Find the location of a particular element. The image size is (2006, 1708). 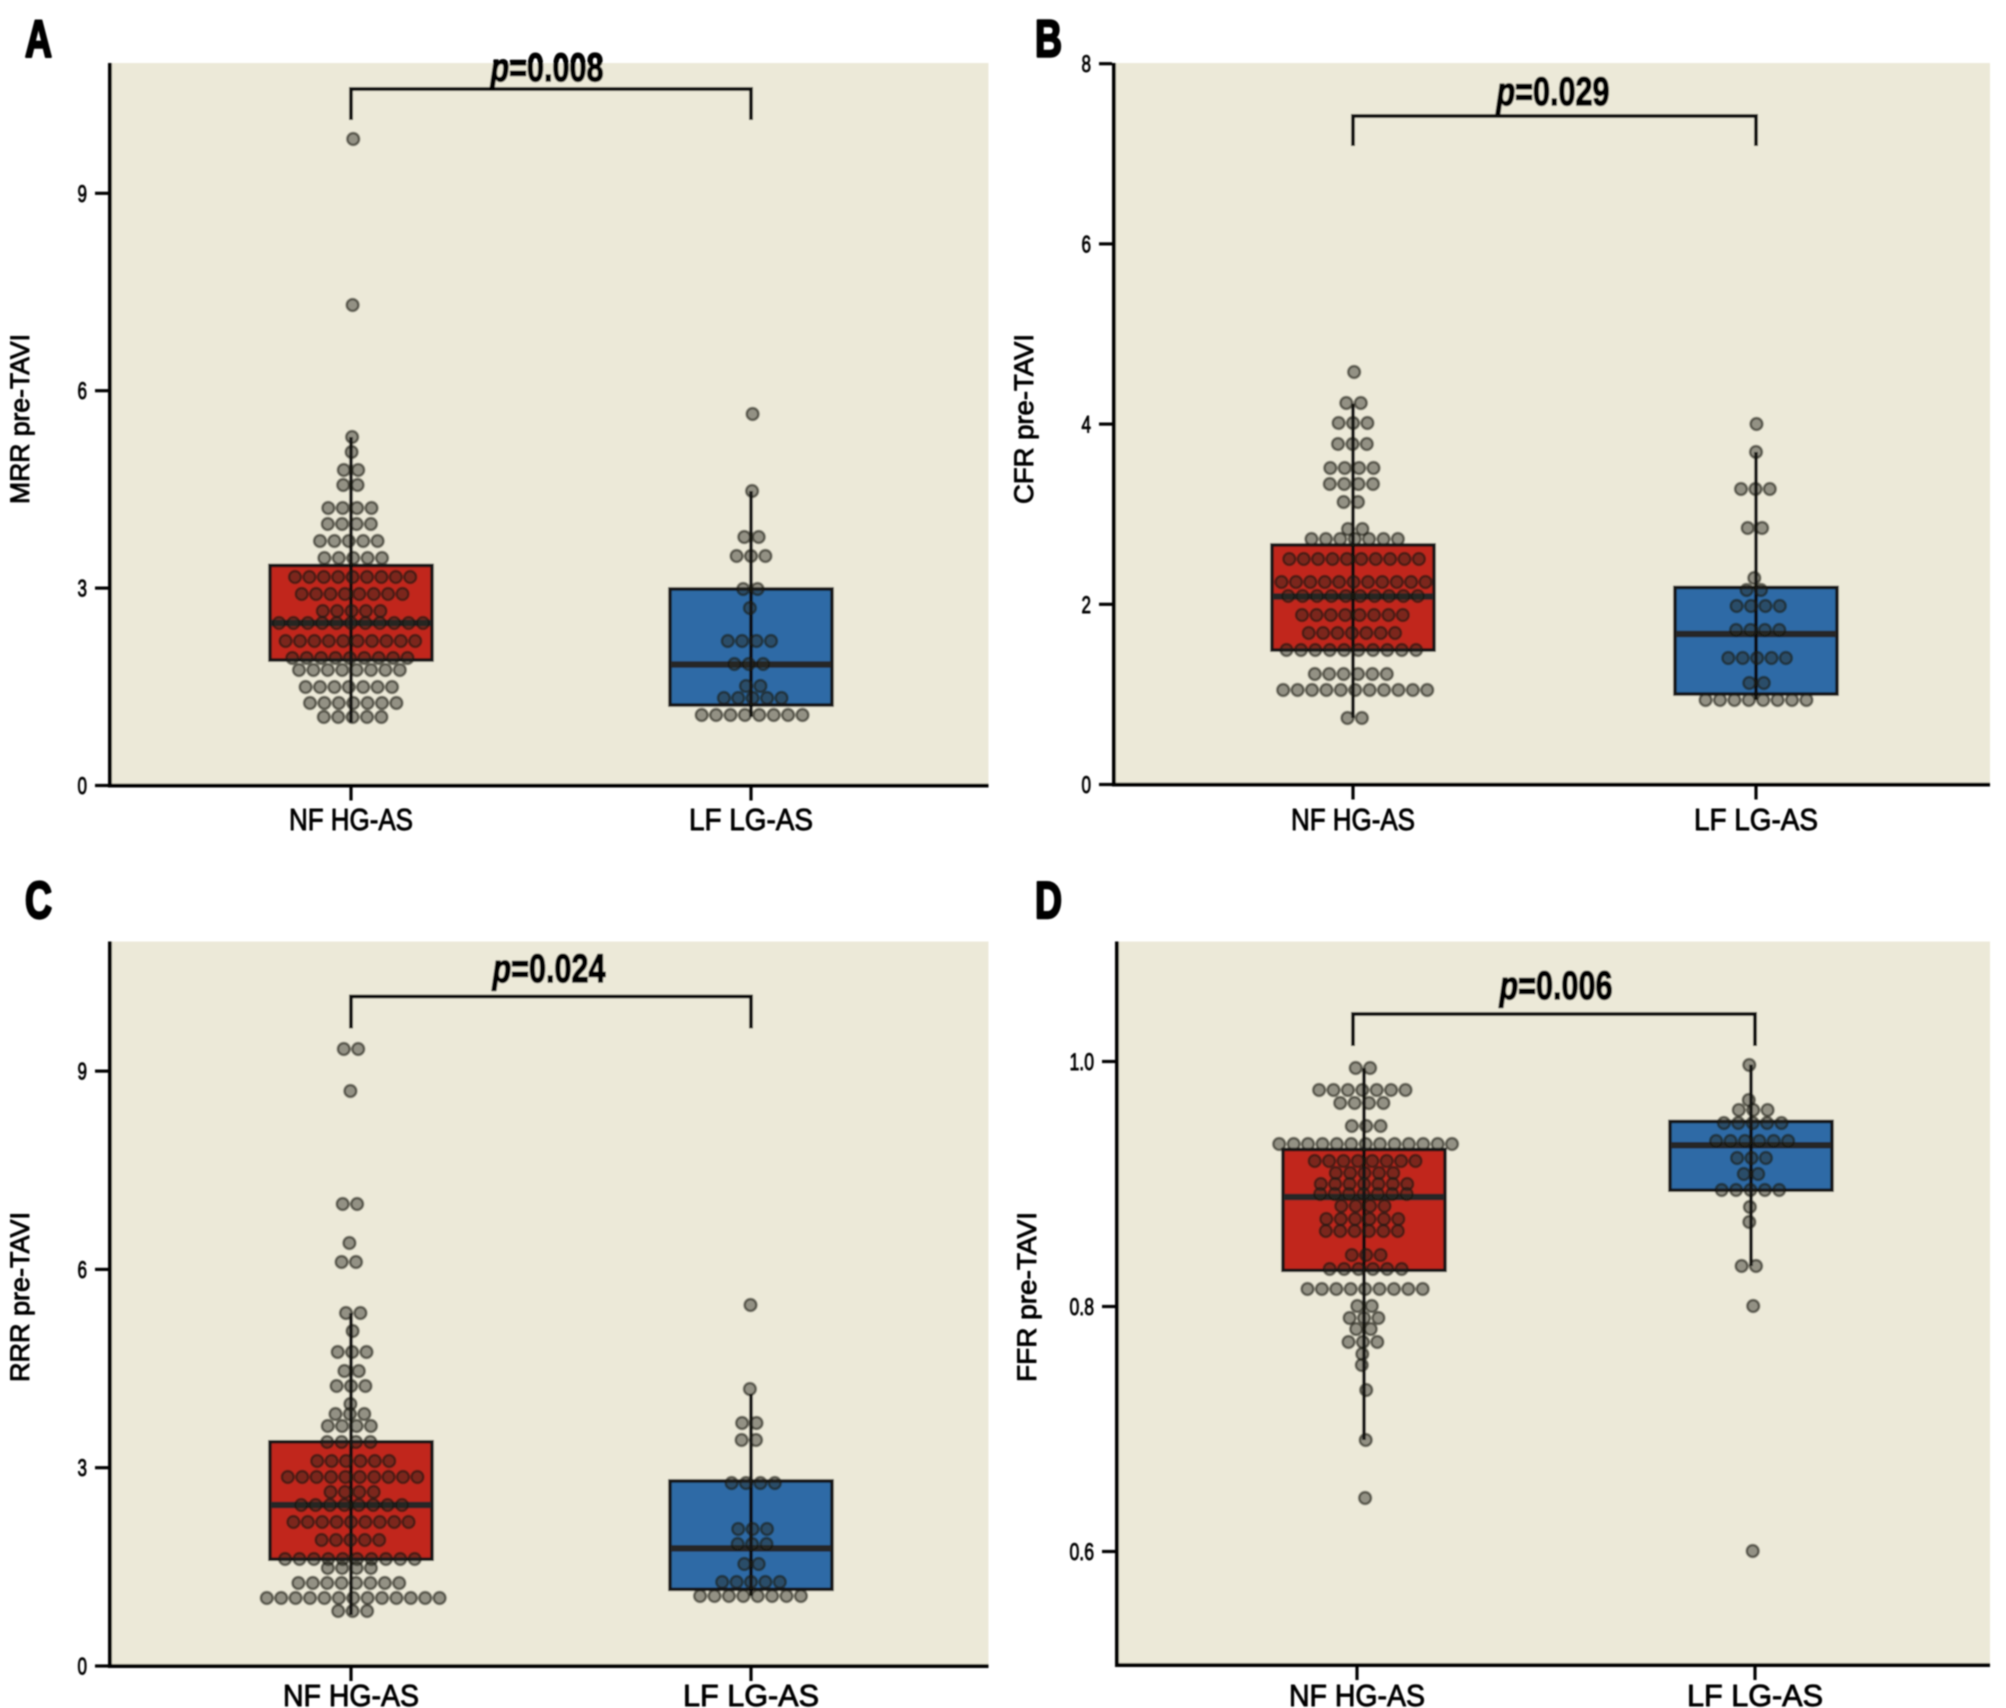

svg-text: MRR pre-TAVI is located at coordinates (20, 419).